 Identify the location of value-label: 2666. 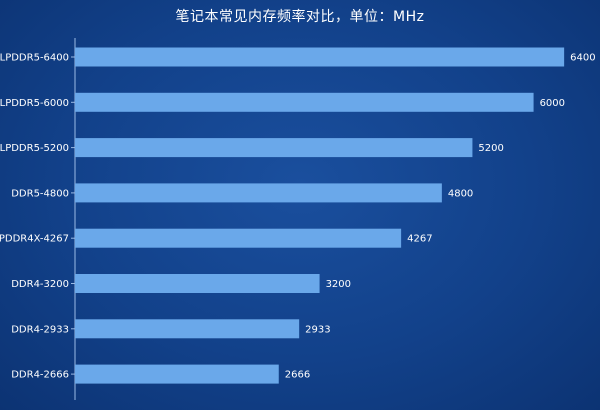
(297, 375).